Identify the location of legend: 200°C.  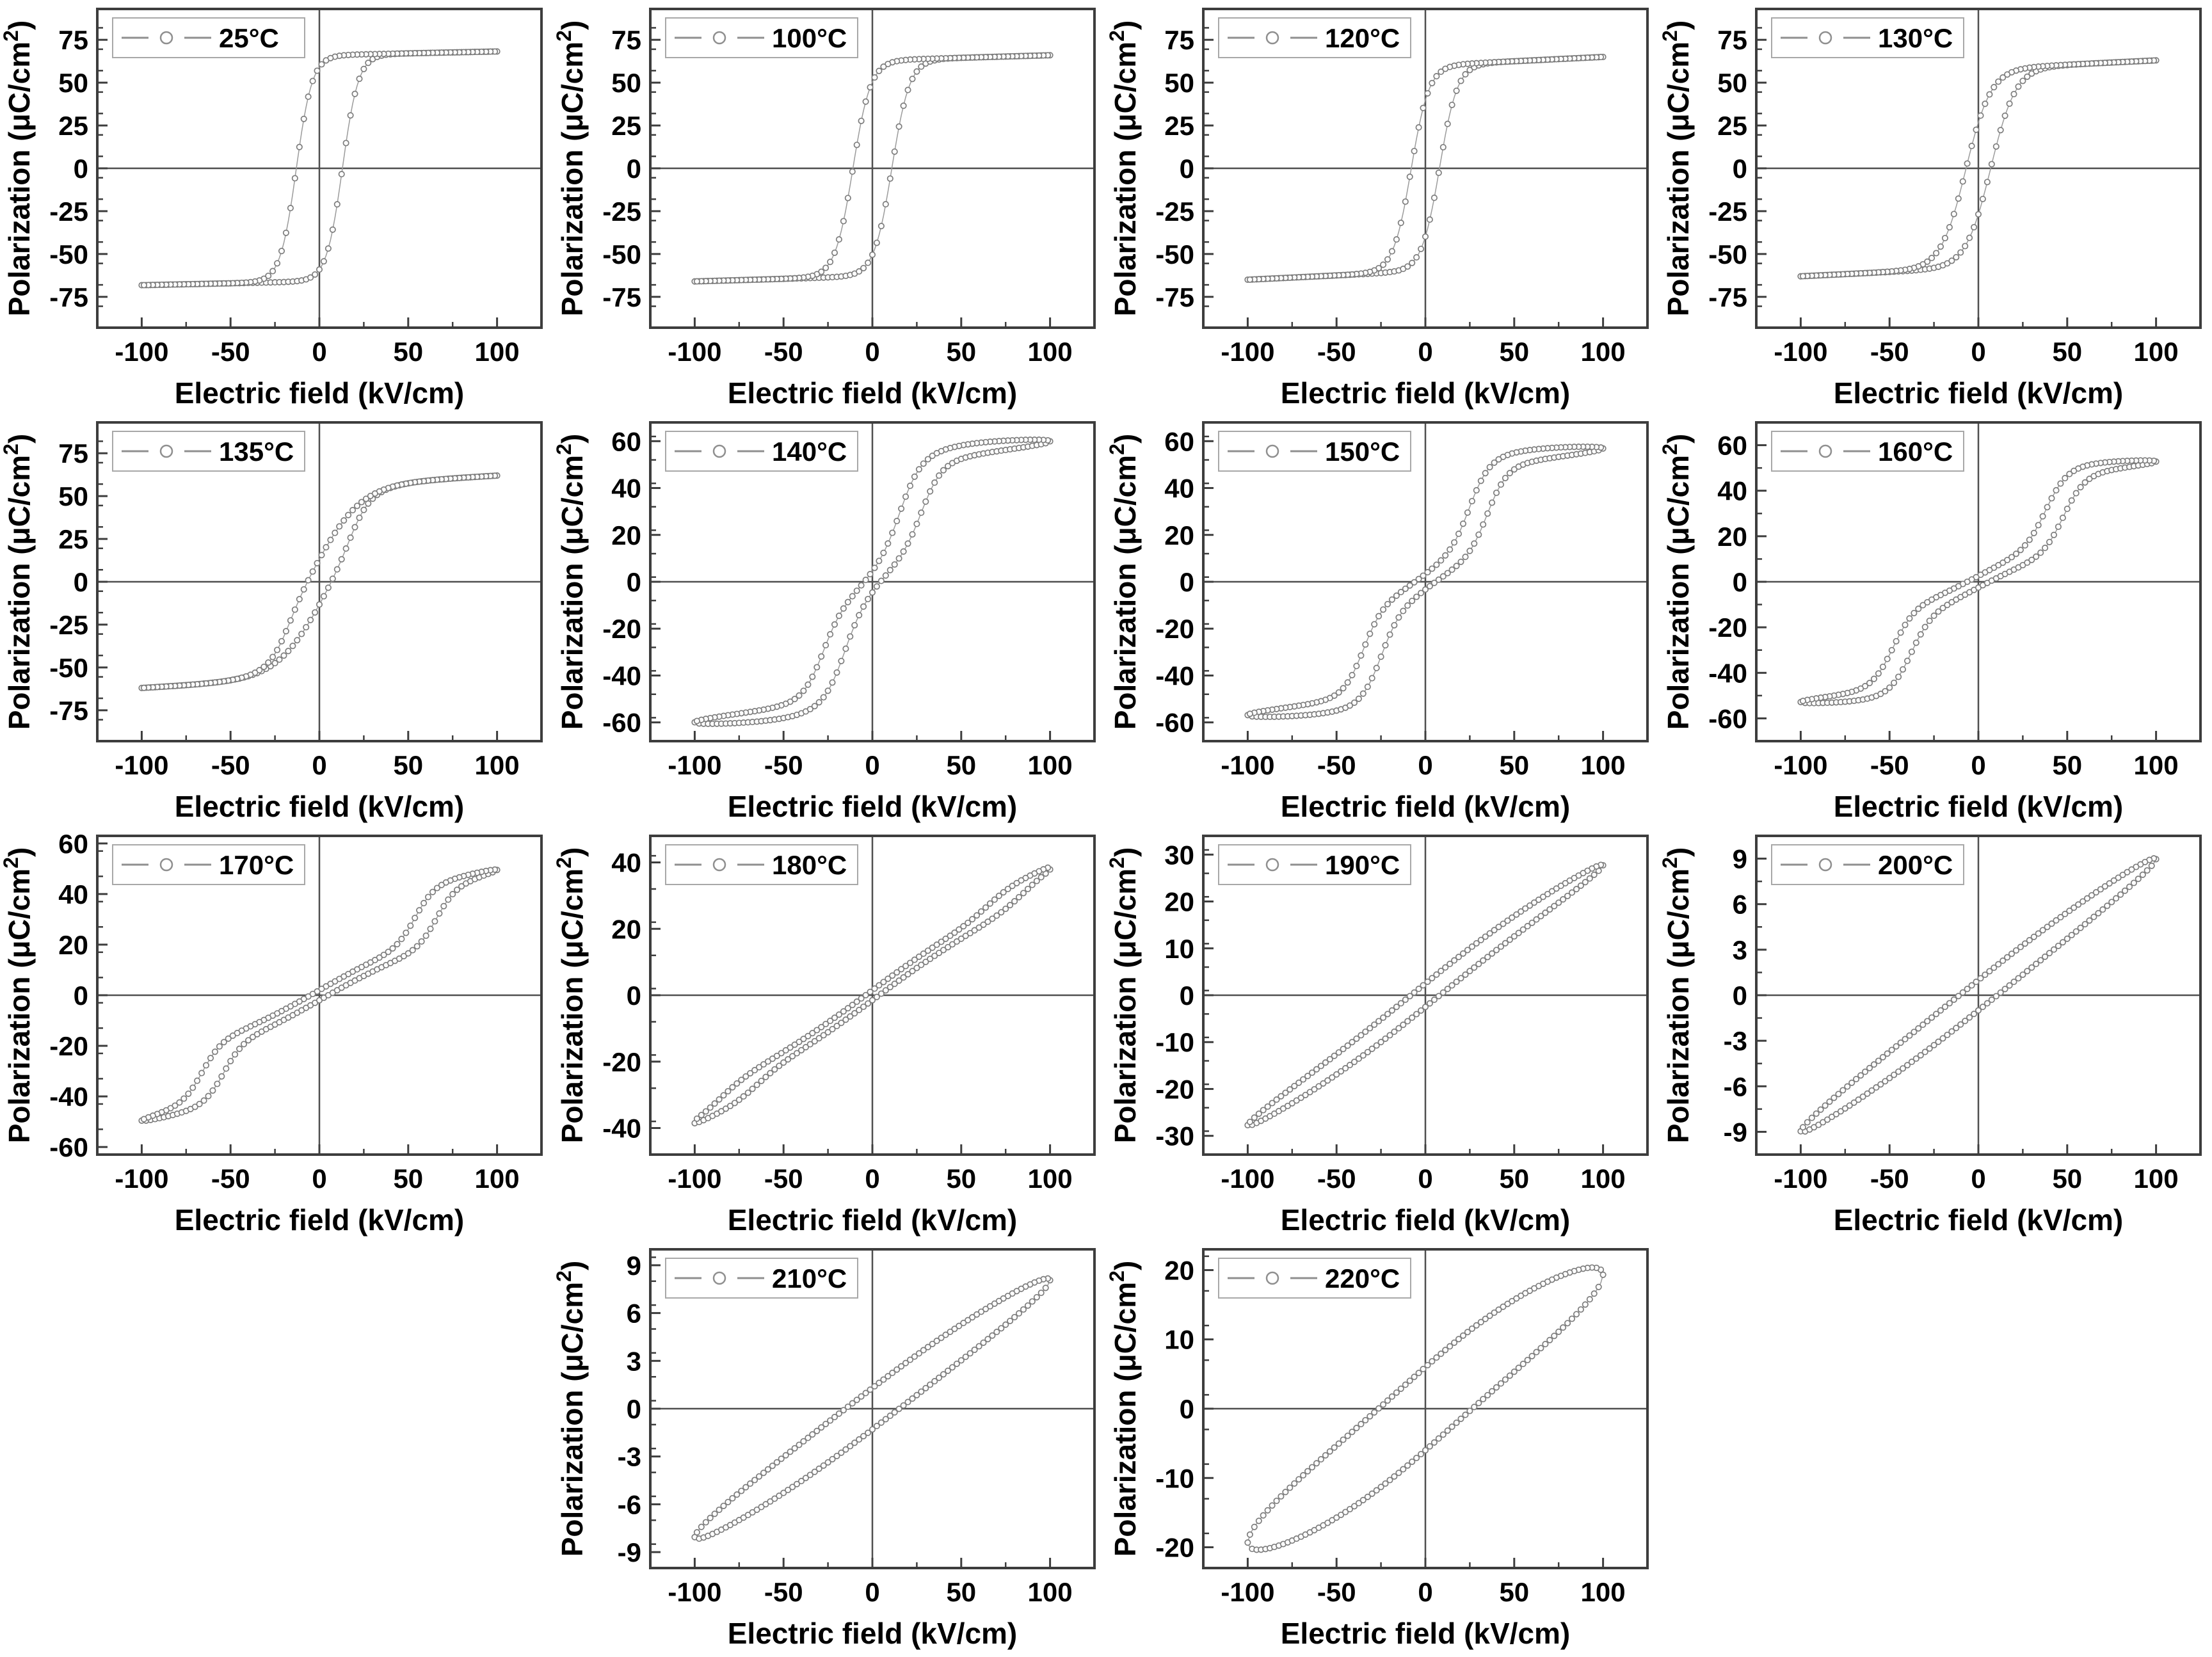
(1867, 864).